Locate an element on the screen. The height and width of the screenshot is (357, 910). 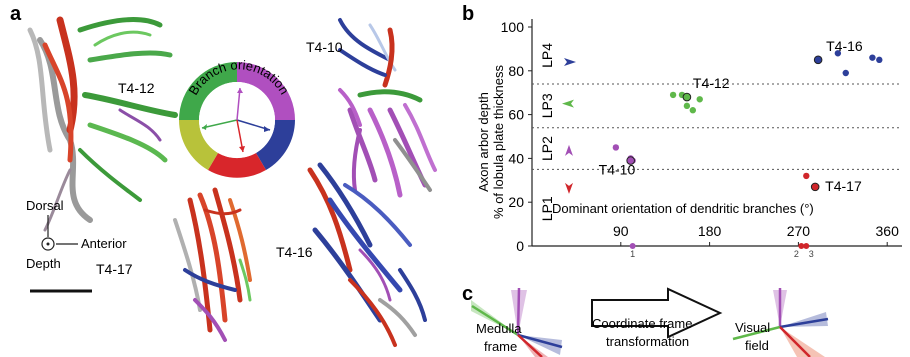
panel-a-letter: a is located at coordinates (16, 14).